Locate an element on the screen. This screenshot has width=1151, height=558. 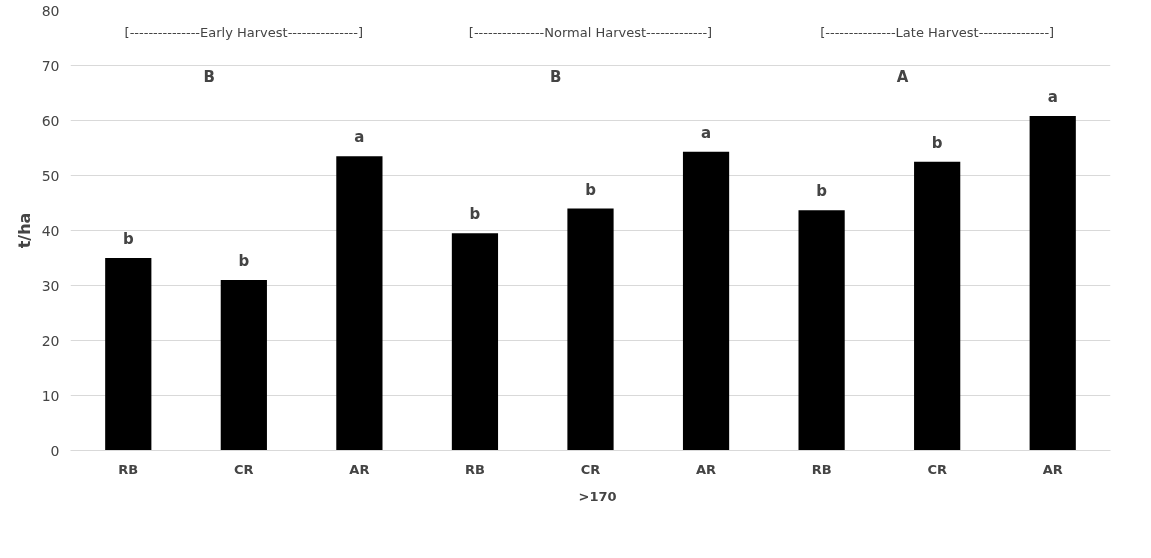
annotation: [---------------Normal Harvest-------------] is located at coordinates (590, 32).